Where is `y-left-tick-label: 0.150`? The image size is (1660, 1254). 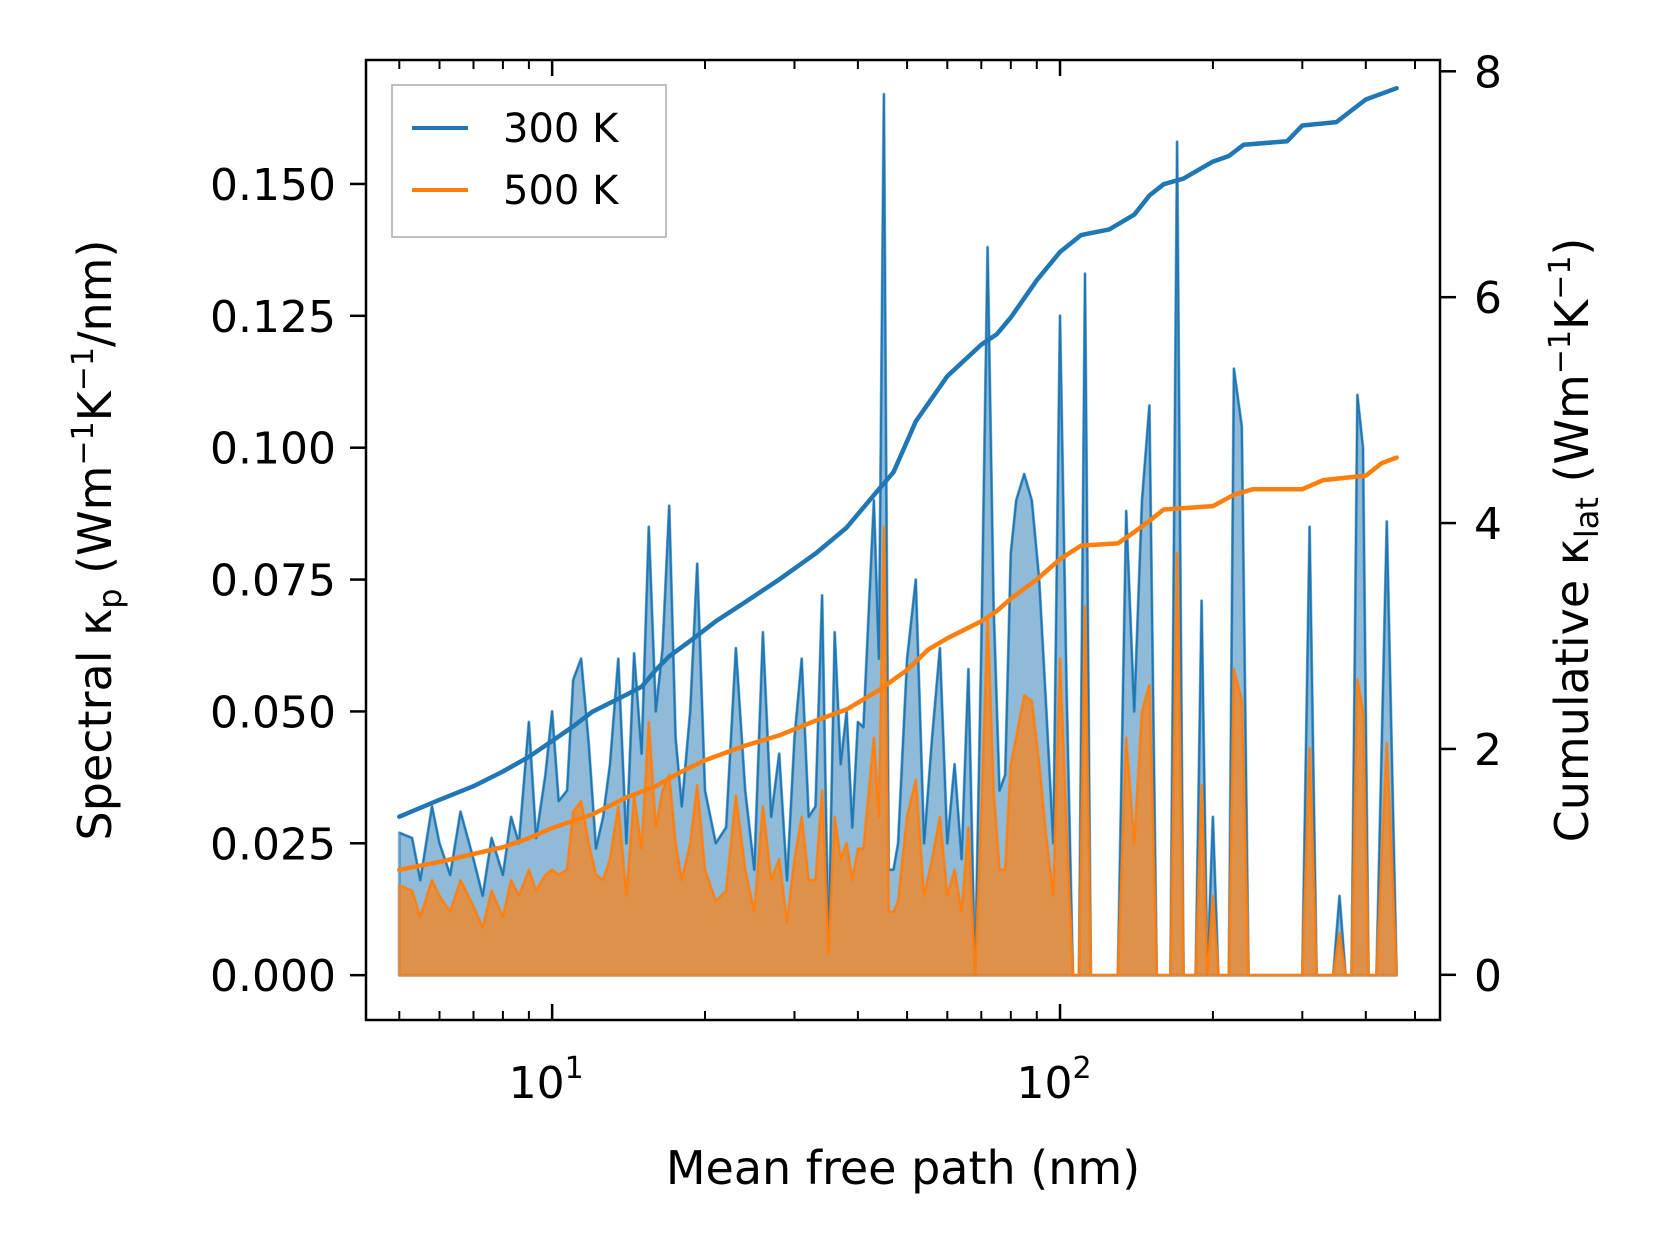 y-left-tick-label: 0.150 is located at coordinates (273, 185).